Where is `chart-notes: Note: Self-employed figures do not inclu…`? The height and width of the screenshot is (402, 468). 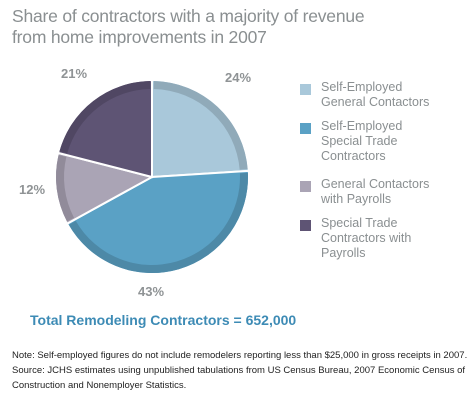 chart-notes: Note: Self-employed figures do not inclu… is located at coordinates (240, 370).